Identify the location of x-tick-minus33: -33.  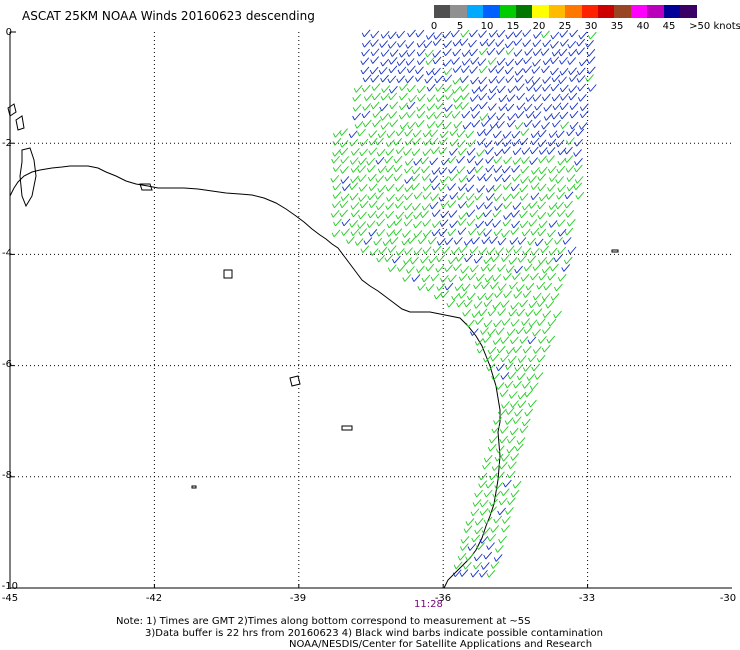
(587, 598).